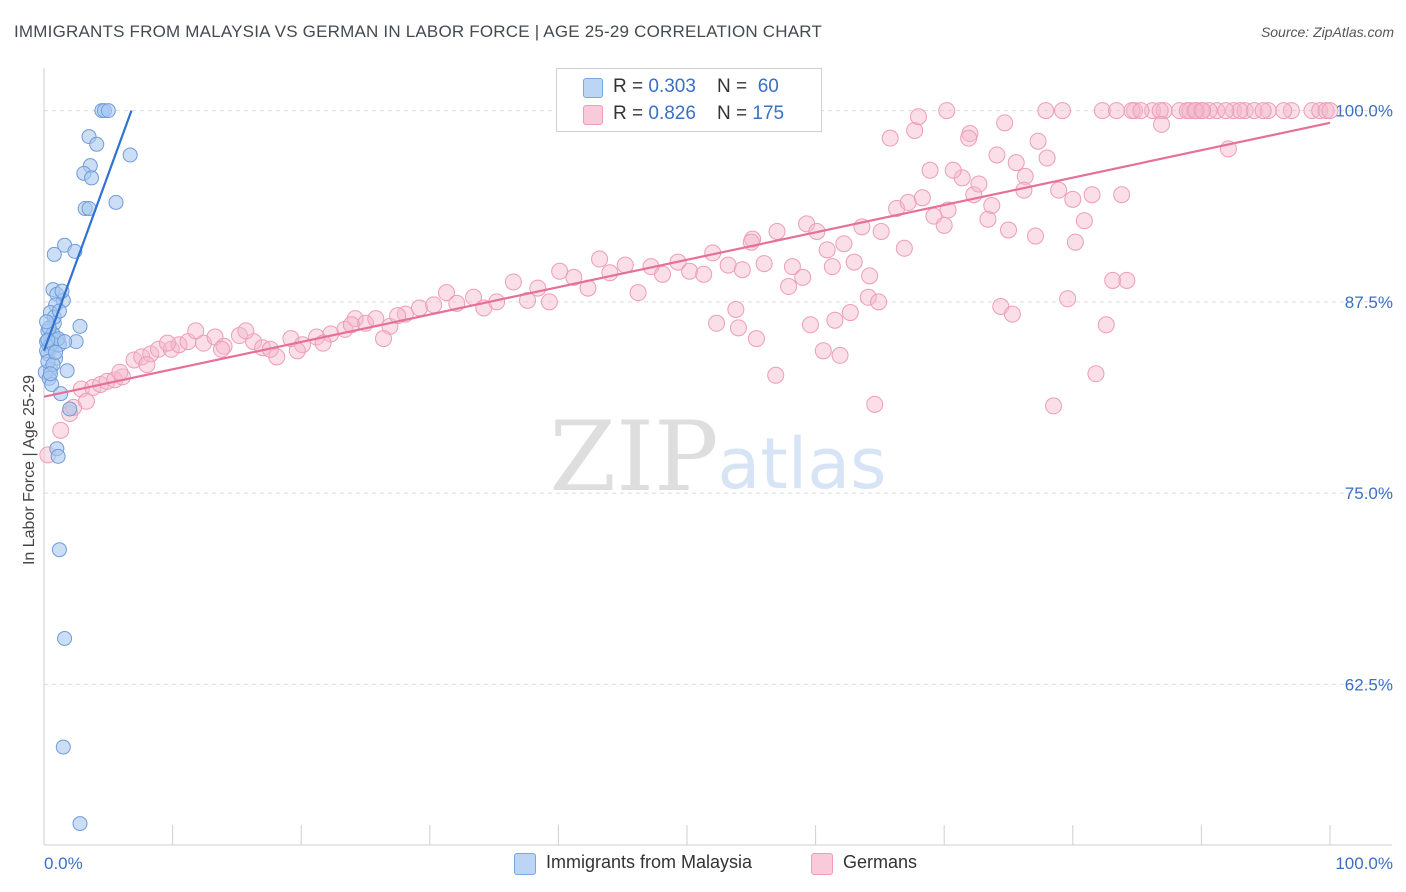  What do you see at coordinates (87, 467) in the screenshot?
I see `malaysia-points` at bounding box center [87, 467].